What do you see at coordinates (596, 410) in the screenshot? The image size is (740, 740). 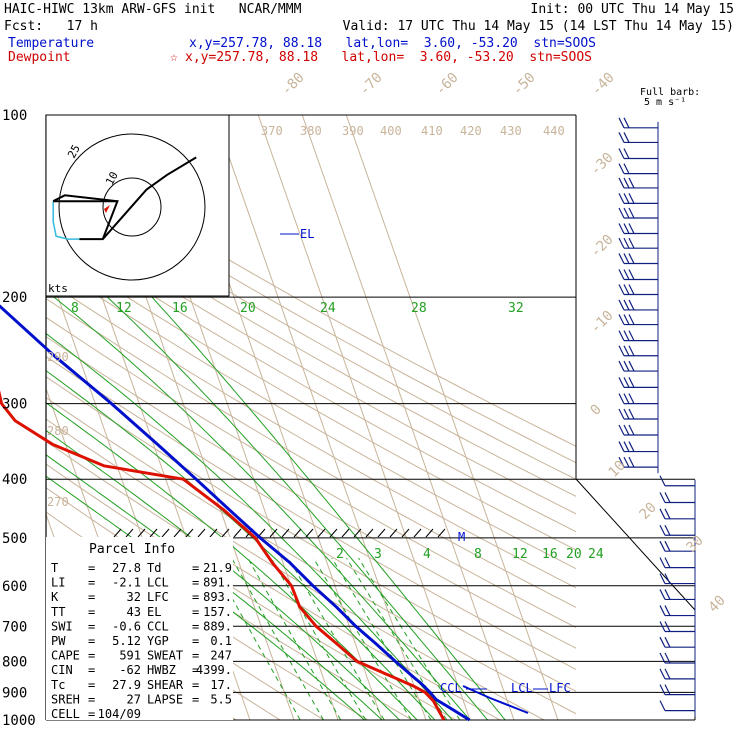 I see `isotherm-label: 0` at bounding box center [596, 410].